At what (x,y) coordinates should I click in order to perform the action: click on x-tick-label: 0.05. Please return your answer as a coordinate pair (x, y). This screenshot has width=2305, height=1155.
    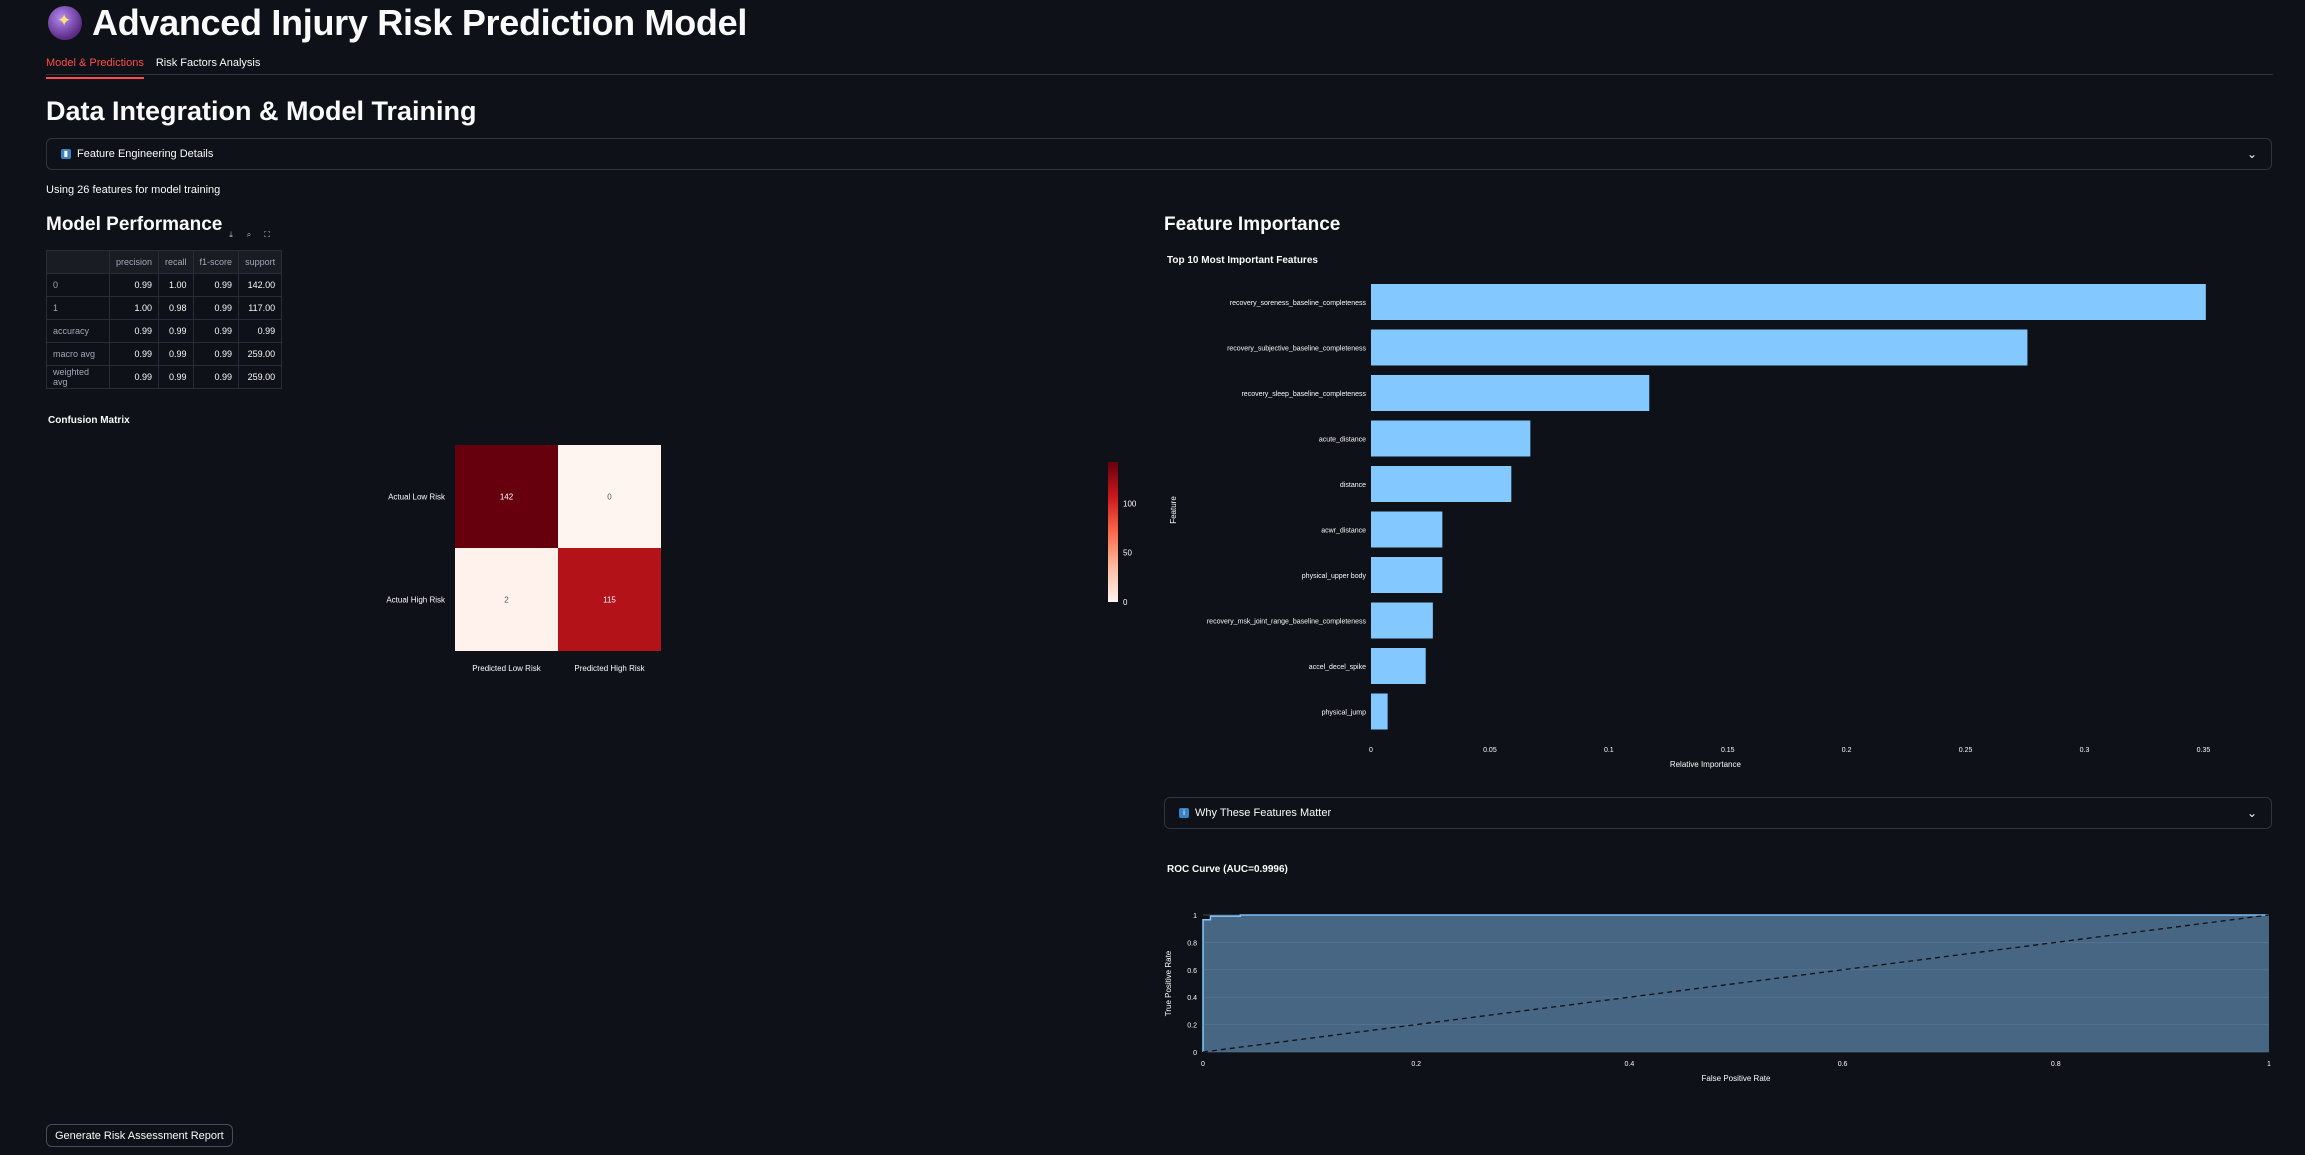
    Looking at the image, I should click on (1490, 750).